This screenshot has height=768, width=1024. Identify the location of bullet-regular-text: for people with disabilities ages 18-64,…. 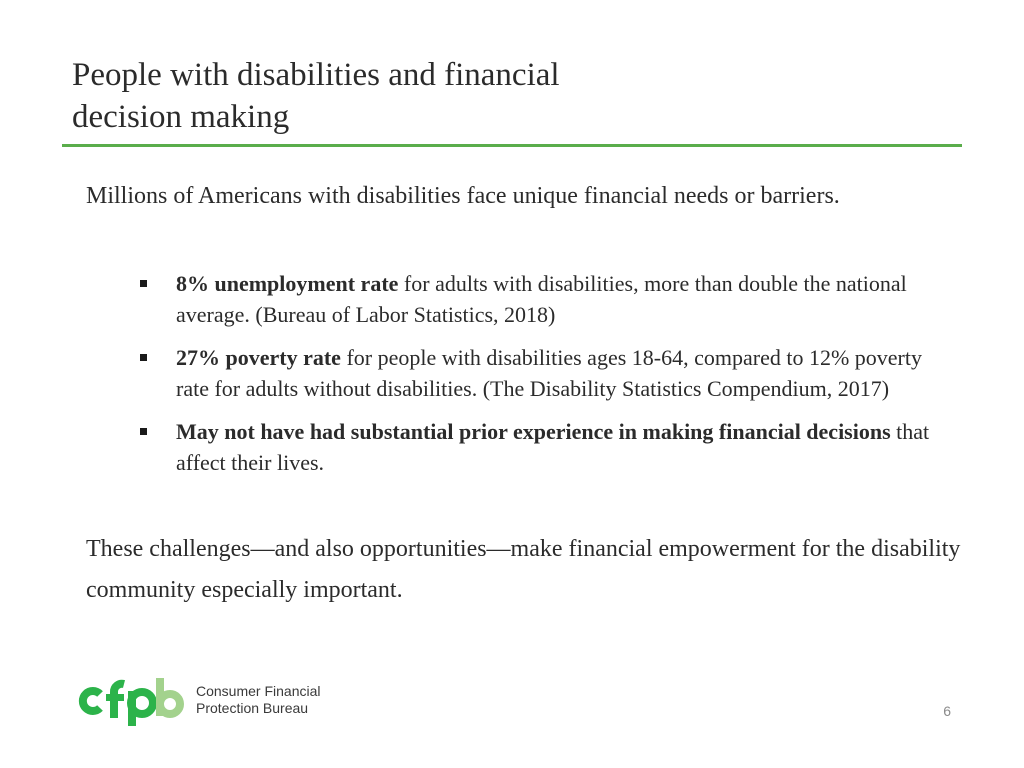
(549, 373).